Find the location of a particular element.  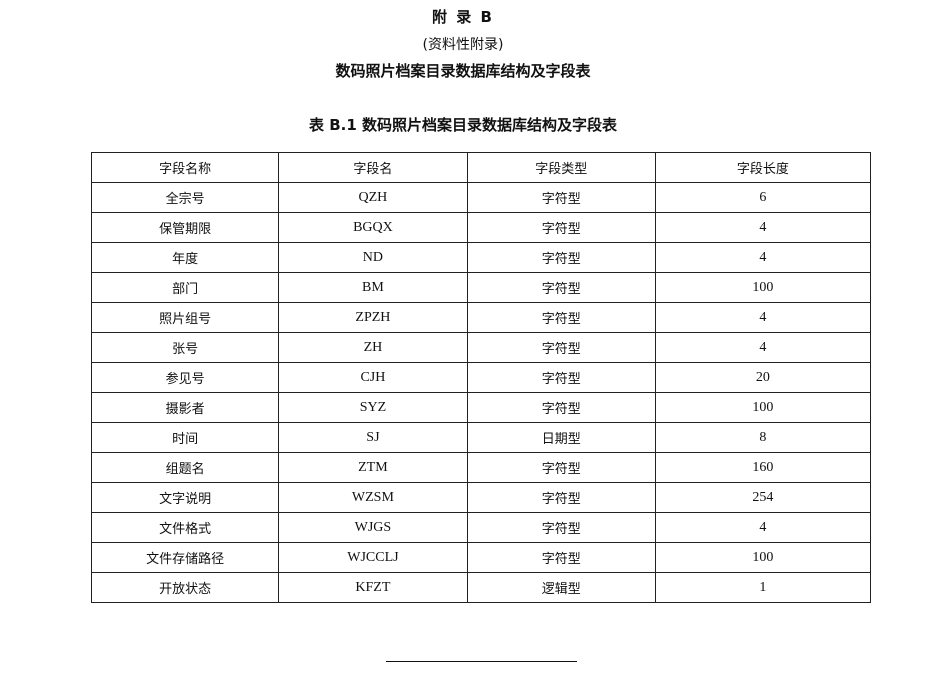

appendix-title: 数码照片档案目录数据库结构及字段表 is located at coordinates (463, 71).